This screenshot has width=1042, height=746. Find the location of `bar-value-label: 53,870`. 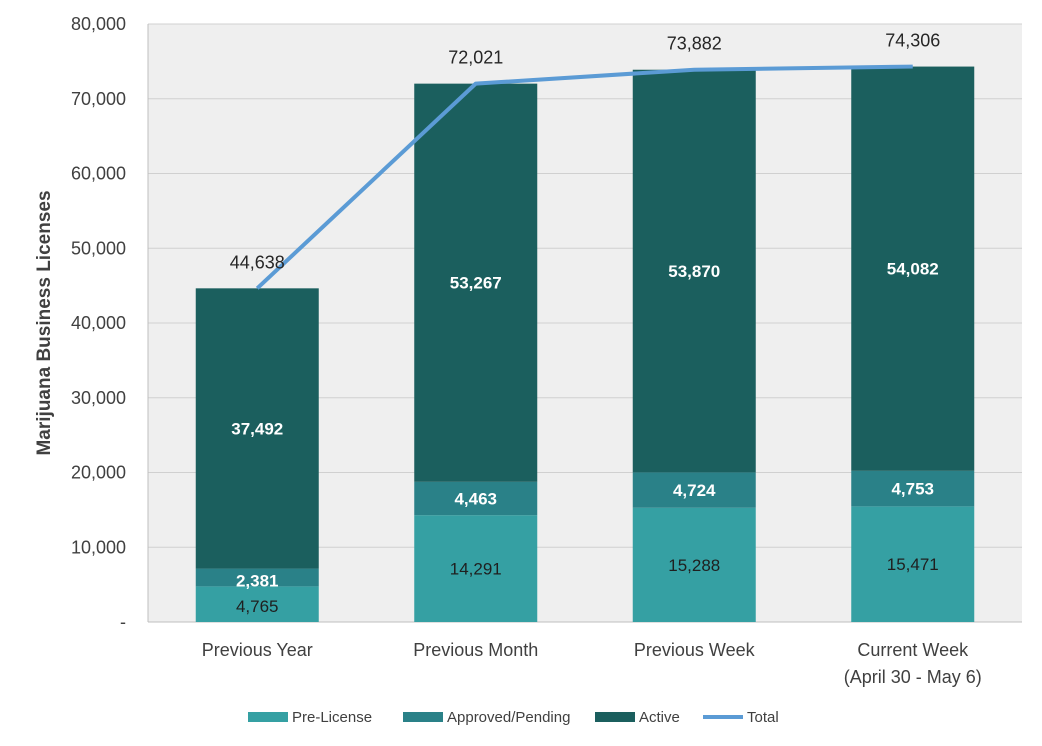

bar-value-label: 53,870 is located at coordinates (694, 271).